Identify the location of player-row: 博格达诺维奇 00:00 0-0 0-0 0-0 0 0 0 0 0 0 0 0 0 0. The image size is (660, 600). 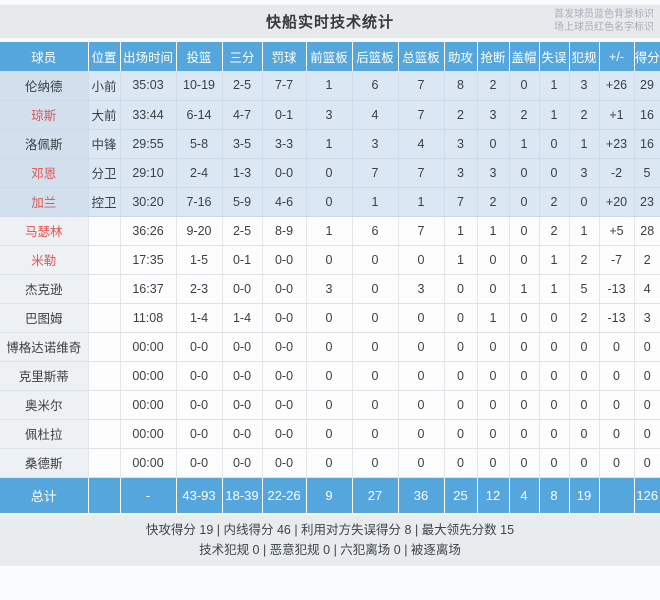
(330, 347).